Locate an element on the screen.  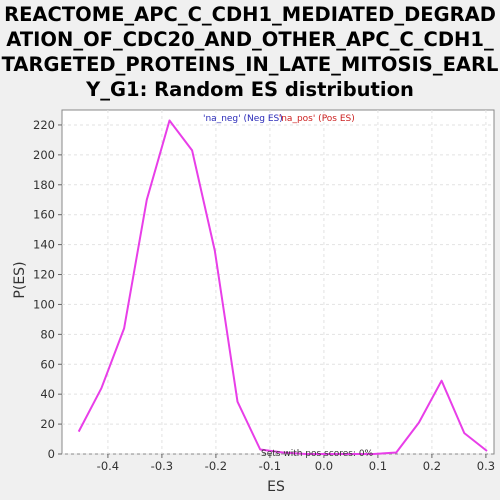
x-tick-label: -0.4 is located at coordinates (108, 466).